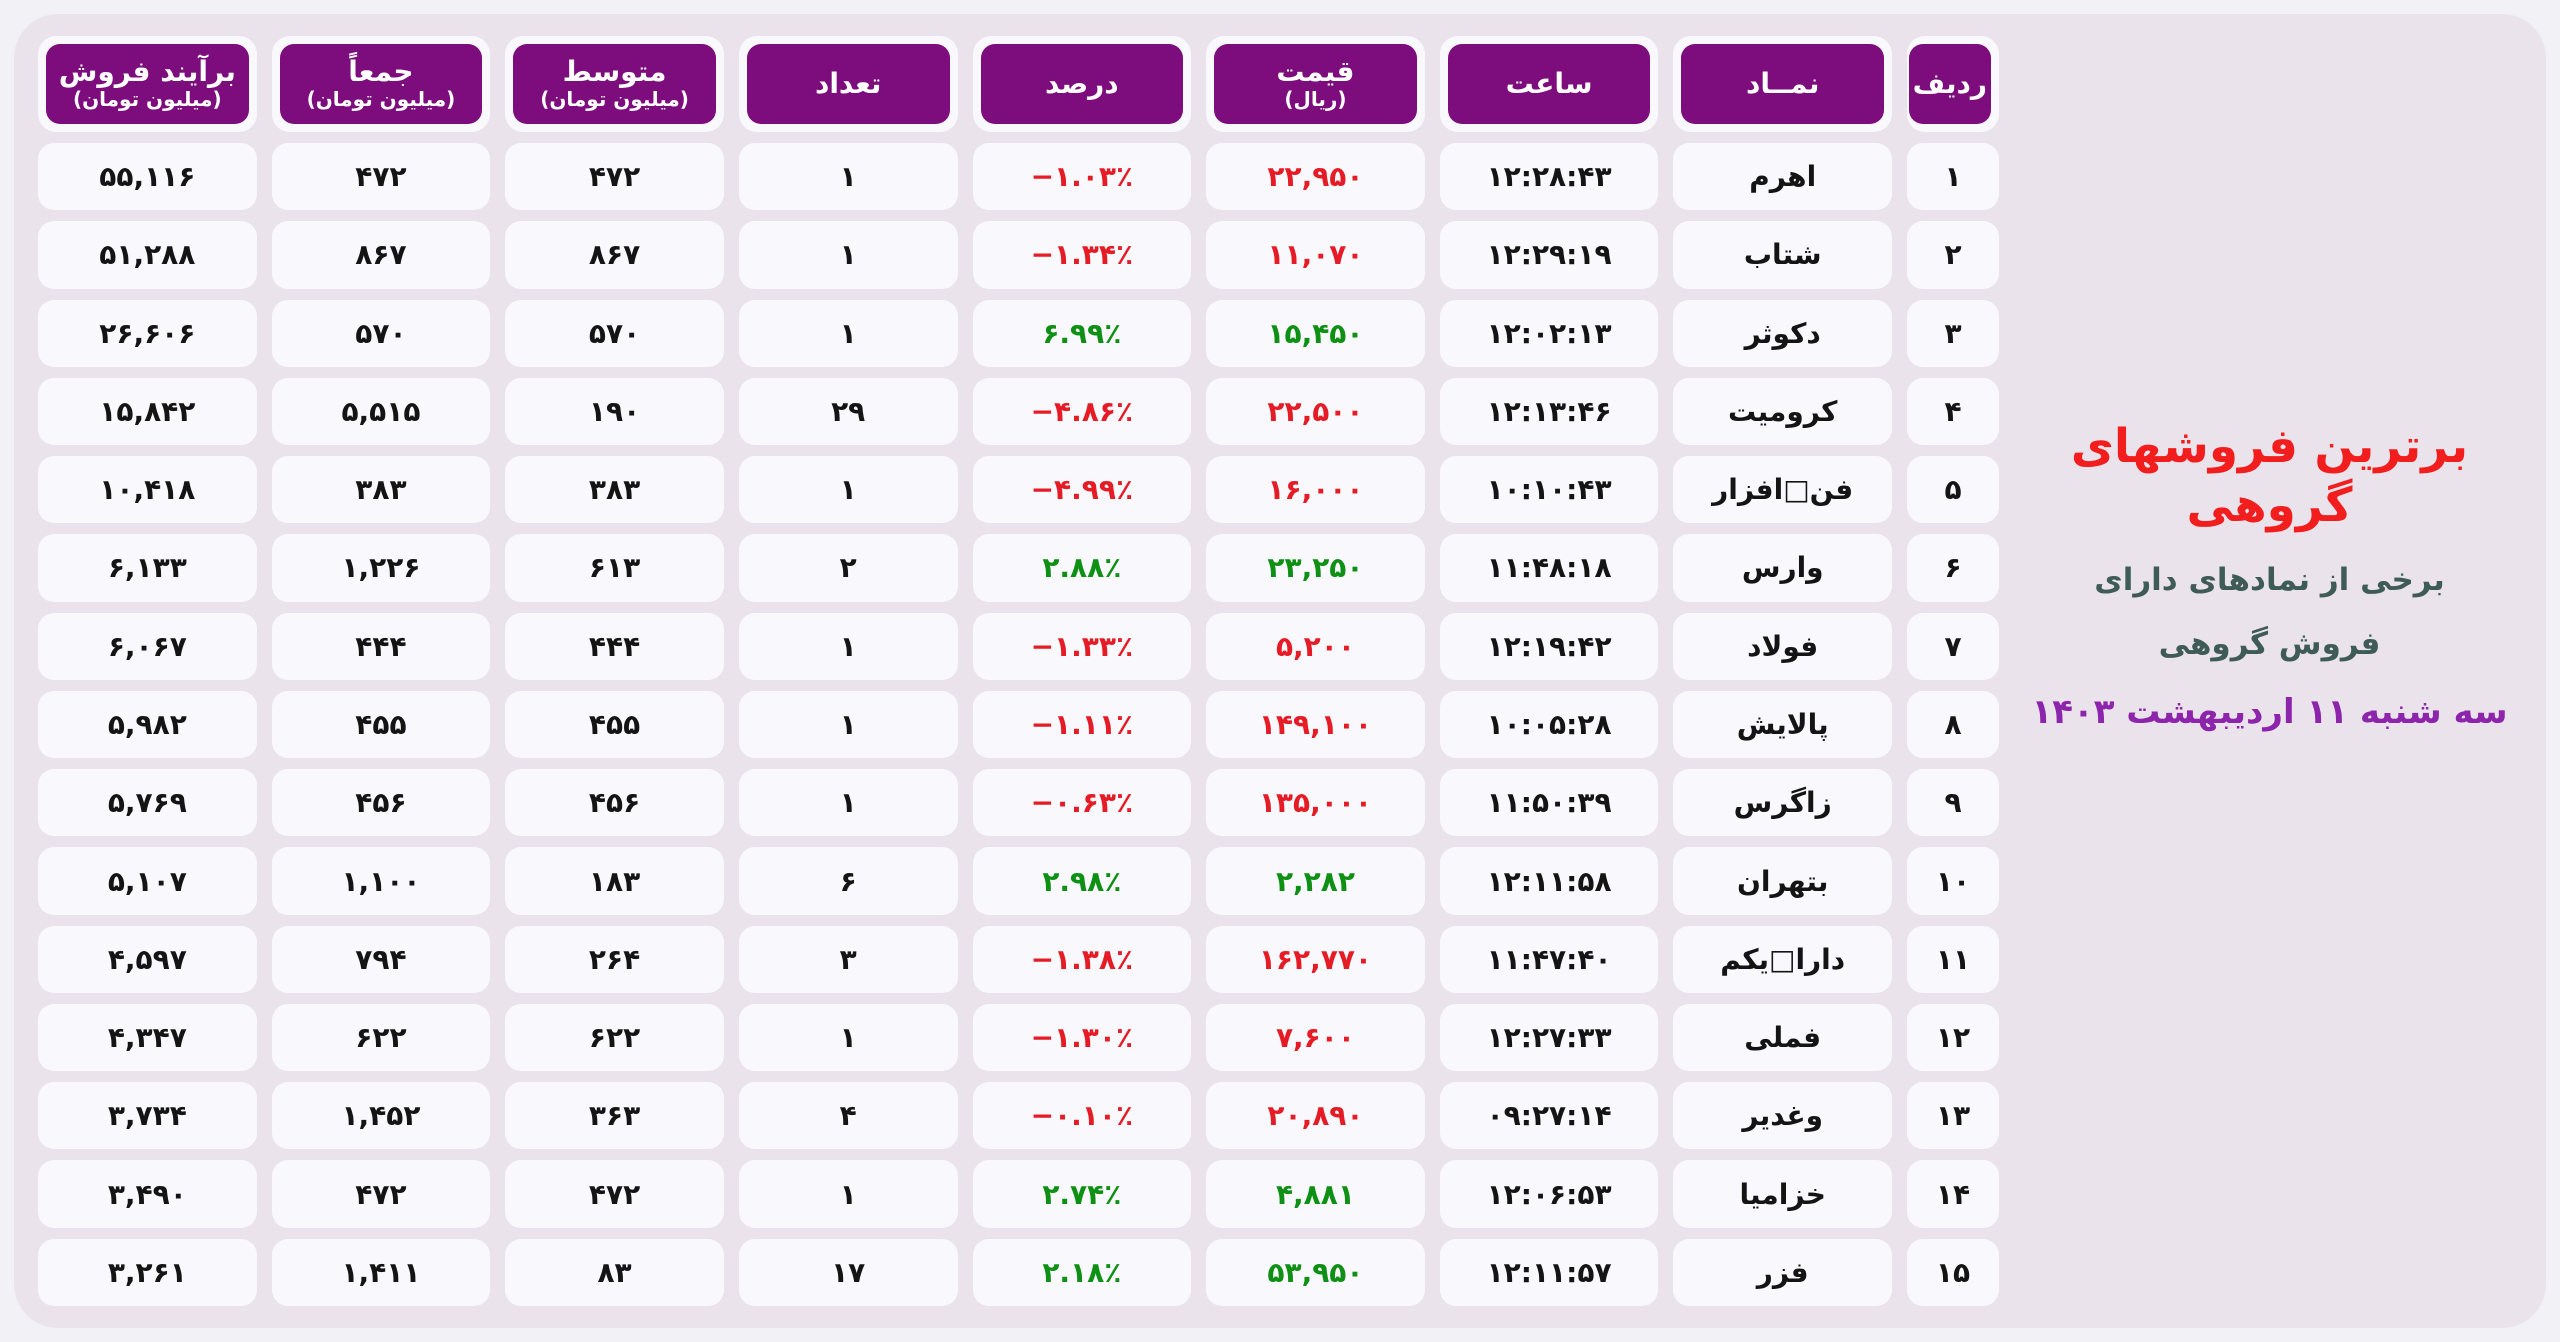 The image size is (2560, 1342). What do you see at coordinates (1549, 1272) in the screenshot?
I see `time-cell: ۱۲:۱۱:۵۷` at bounding box center [1549, 1272].